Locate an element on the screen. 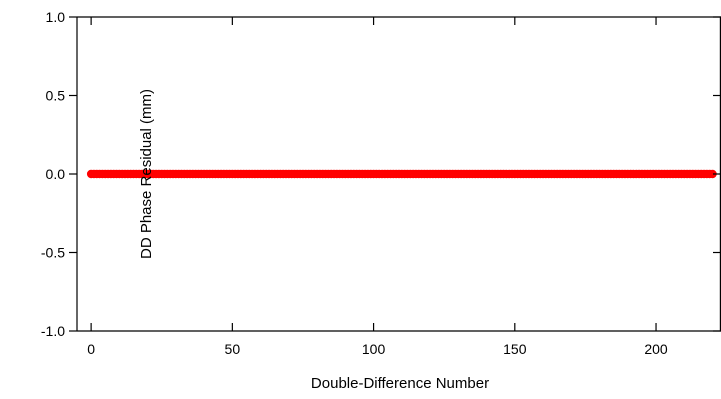 This screenshot has width=721, height=399. x-axis-label: Double-Difference Number is located at coordinates (400, 383).